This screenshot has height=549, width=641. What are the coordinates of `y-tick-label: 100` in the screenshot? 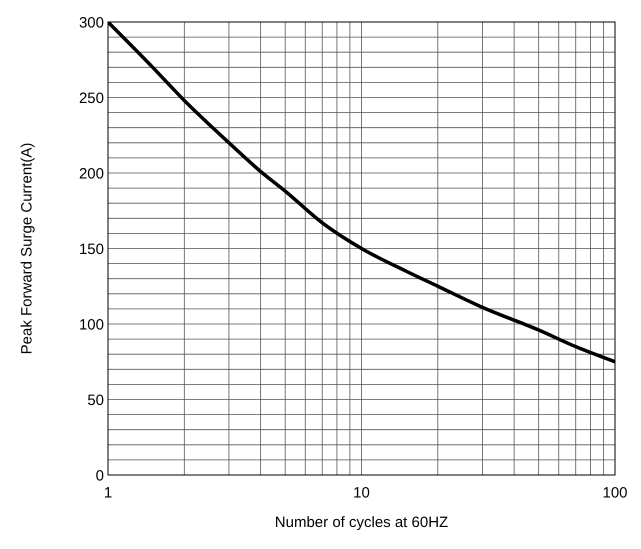 It's located at (91, 325).